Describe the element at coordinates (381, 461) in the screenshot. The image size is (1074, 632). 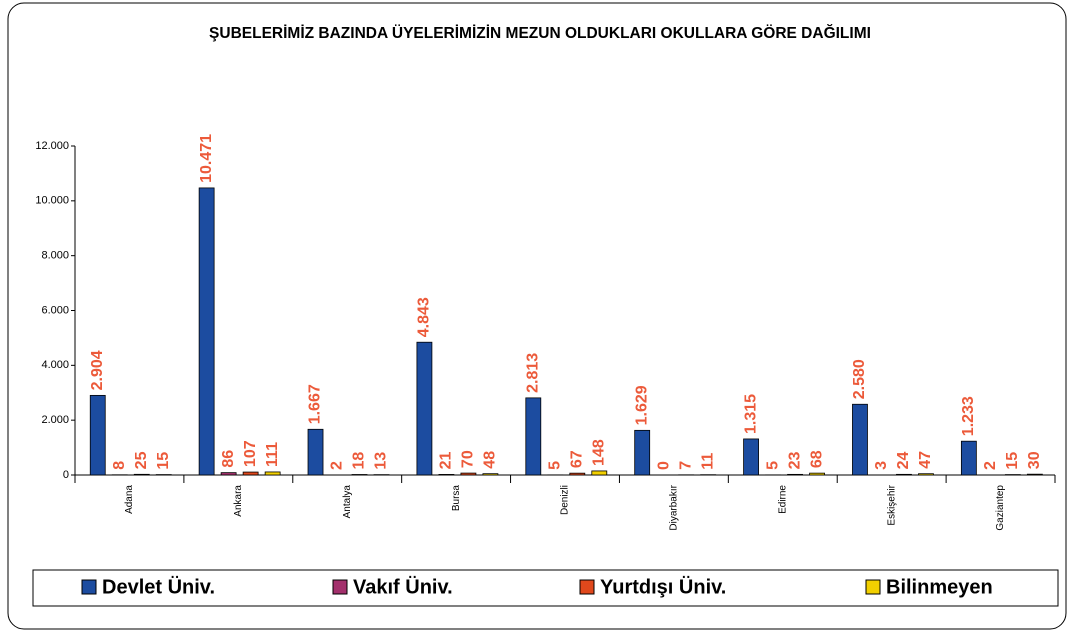
I see `data-label: 13` at that location.